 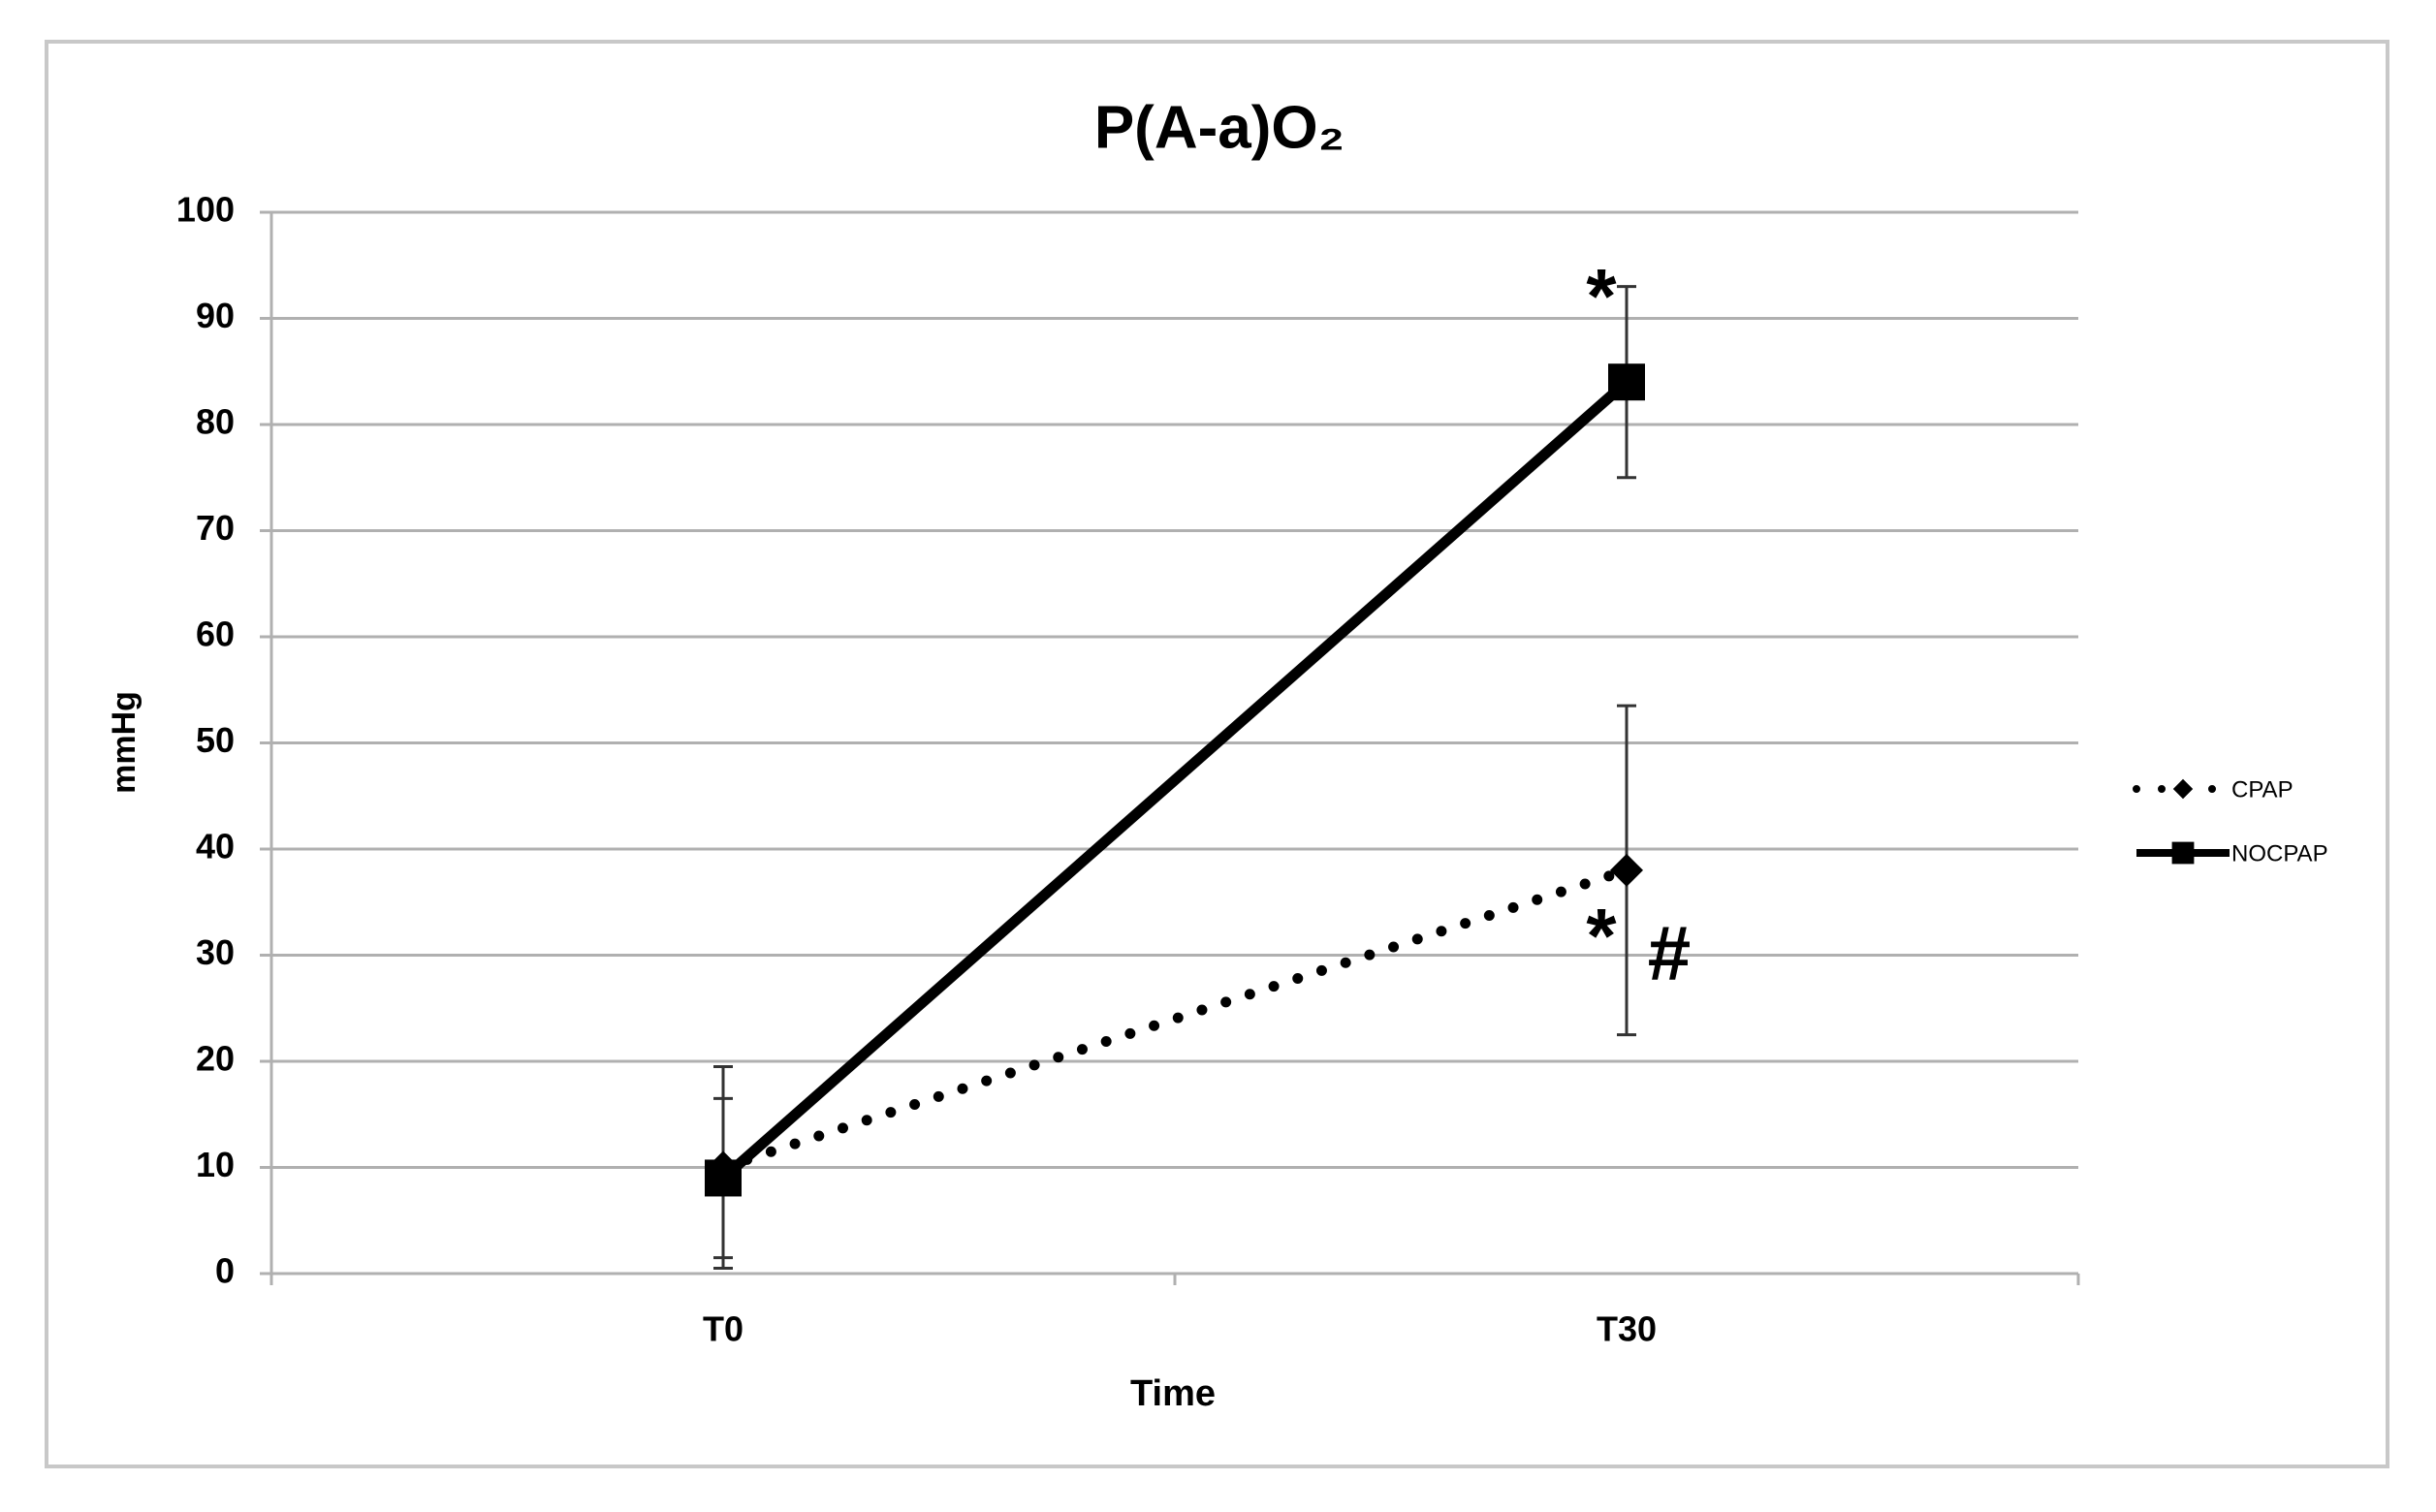 I want to click on y-tick-label: 40, so click(x=215, y=847).